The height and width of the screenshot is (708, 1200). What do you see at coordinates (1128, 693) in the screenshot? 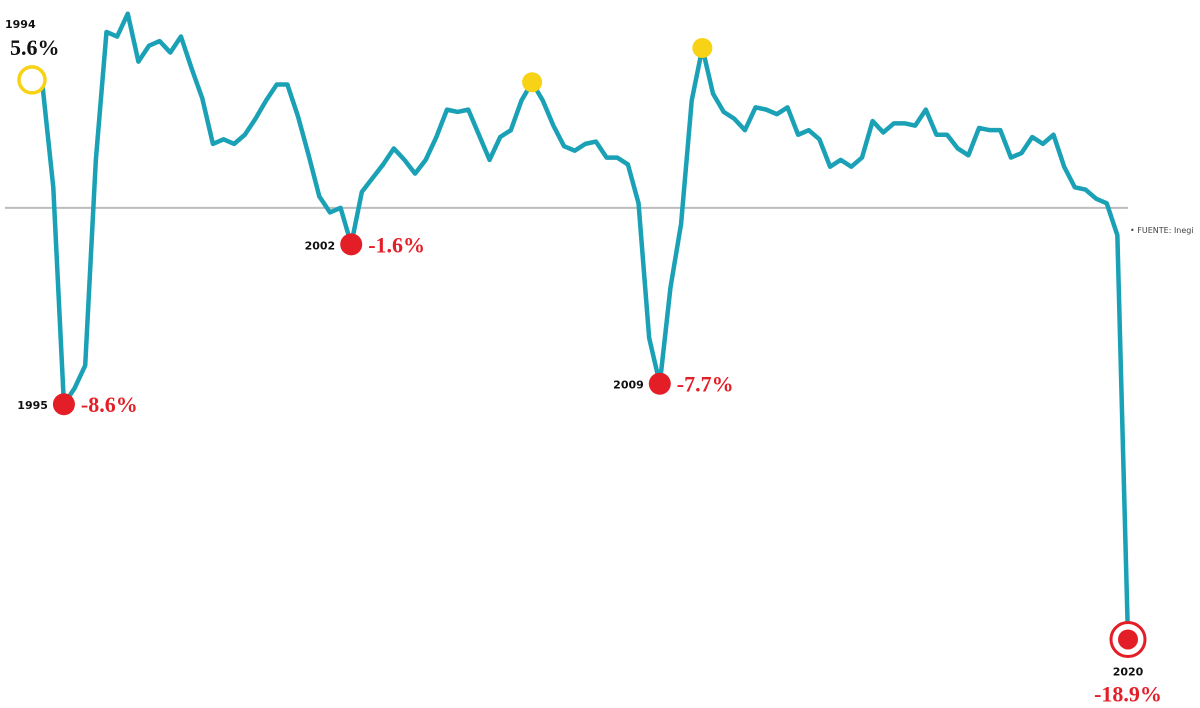
I see `value-label: -18.9%` at bounding box center [1128, 693].